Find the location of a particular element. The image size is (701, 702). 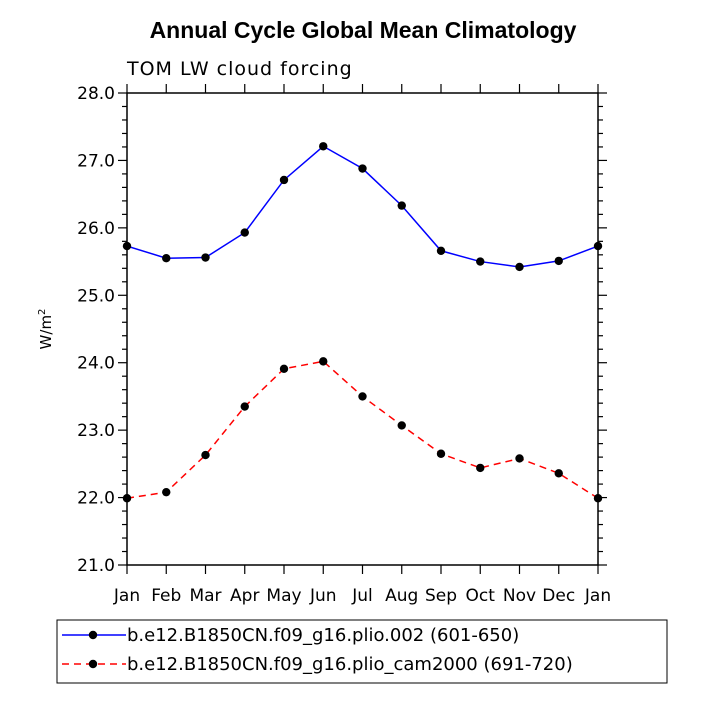

y-tick-label: 23.0 is located at coordinates (96, 431).